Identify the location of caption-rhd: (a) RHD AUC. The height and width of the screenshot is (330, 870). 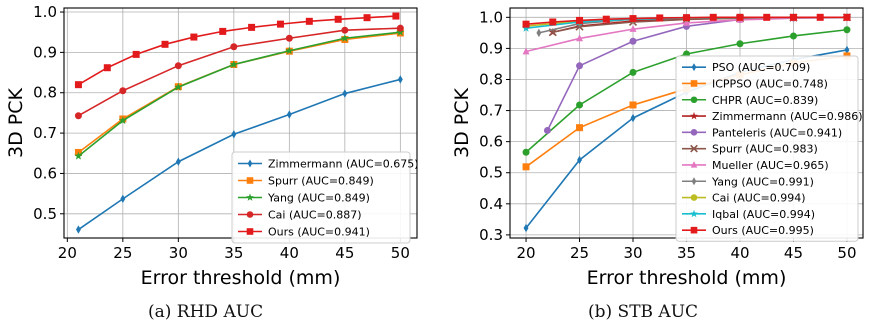
(206, 312).